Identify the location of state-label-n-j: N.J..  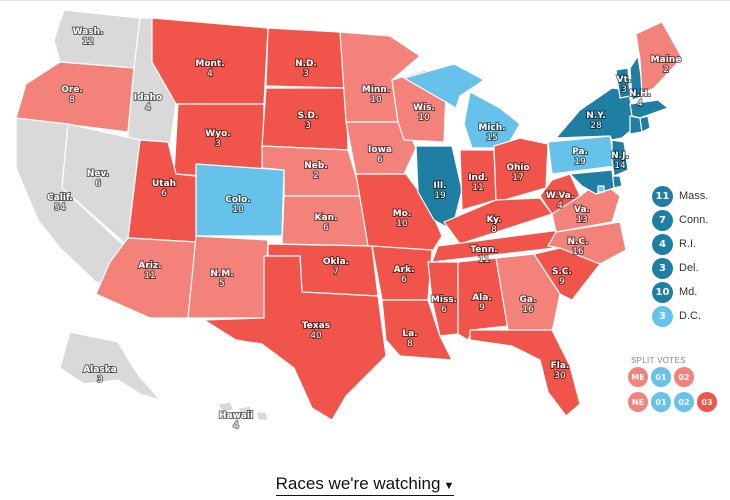
(620, 156).